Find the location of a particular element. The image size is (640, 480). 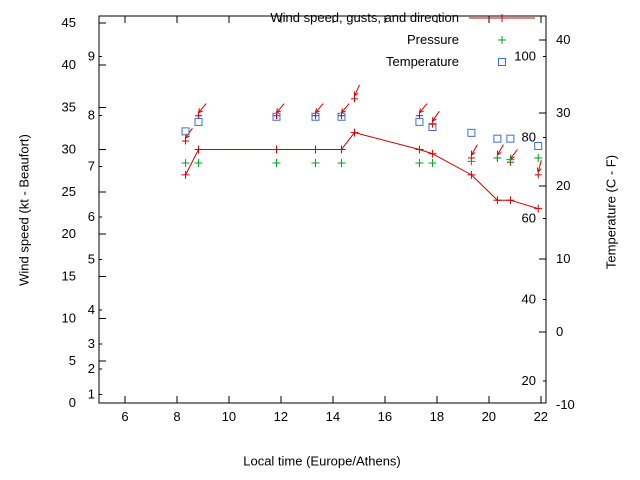

svg-text: 7 is located at coordinates (91, 165).